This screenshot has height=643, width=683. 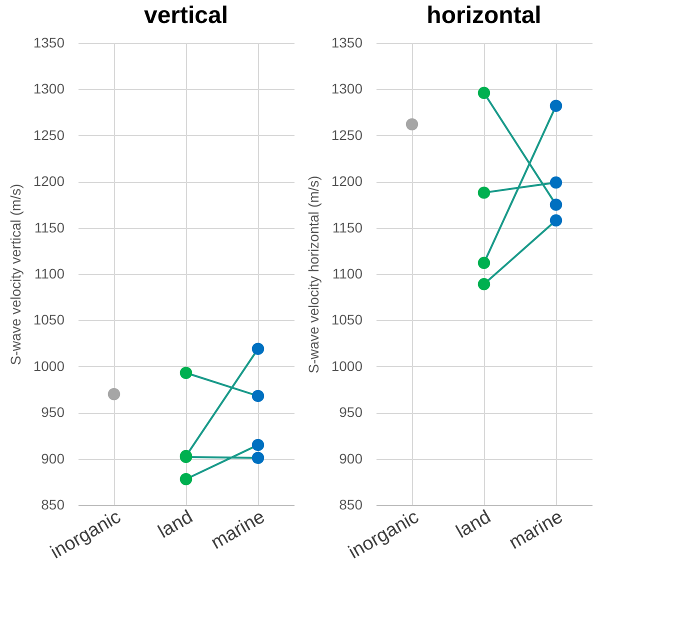 What do you see at coordinates (186, 15) in the screenshot?
I see `chart-title: vertical` at bounding box center [186, 15].